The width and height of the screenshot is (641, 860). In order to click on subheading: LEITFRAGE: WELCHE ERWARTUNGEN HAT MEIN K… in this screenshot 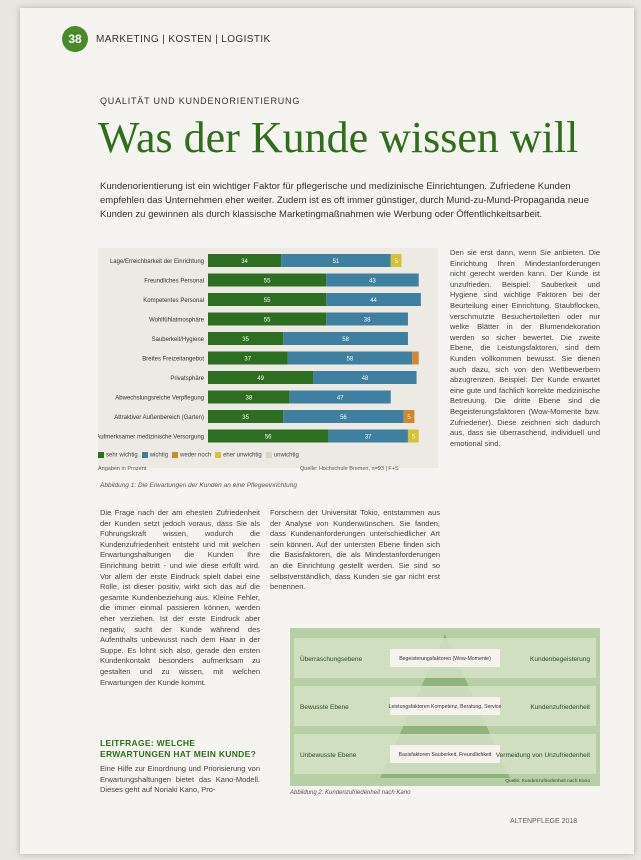, I will do `click(178, 748)`.